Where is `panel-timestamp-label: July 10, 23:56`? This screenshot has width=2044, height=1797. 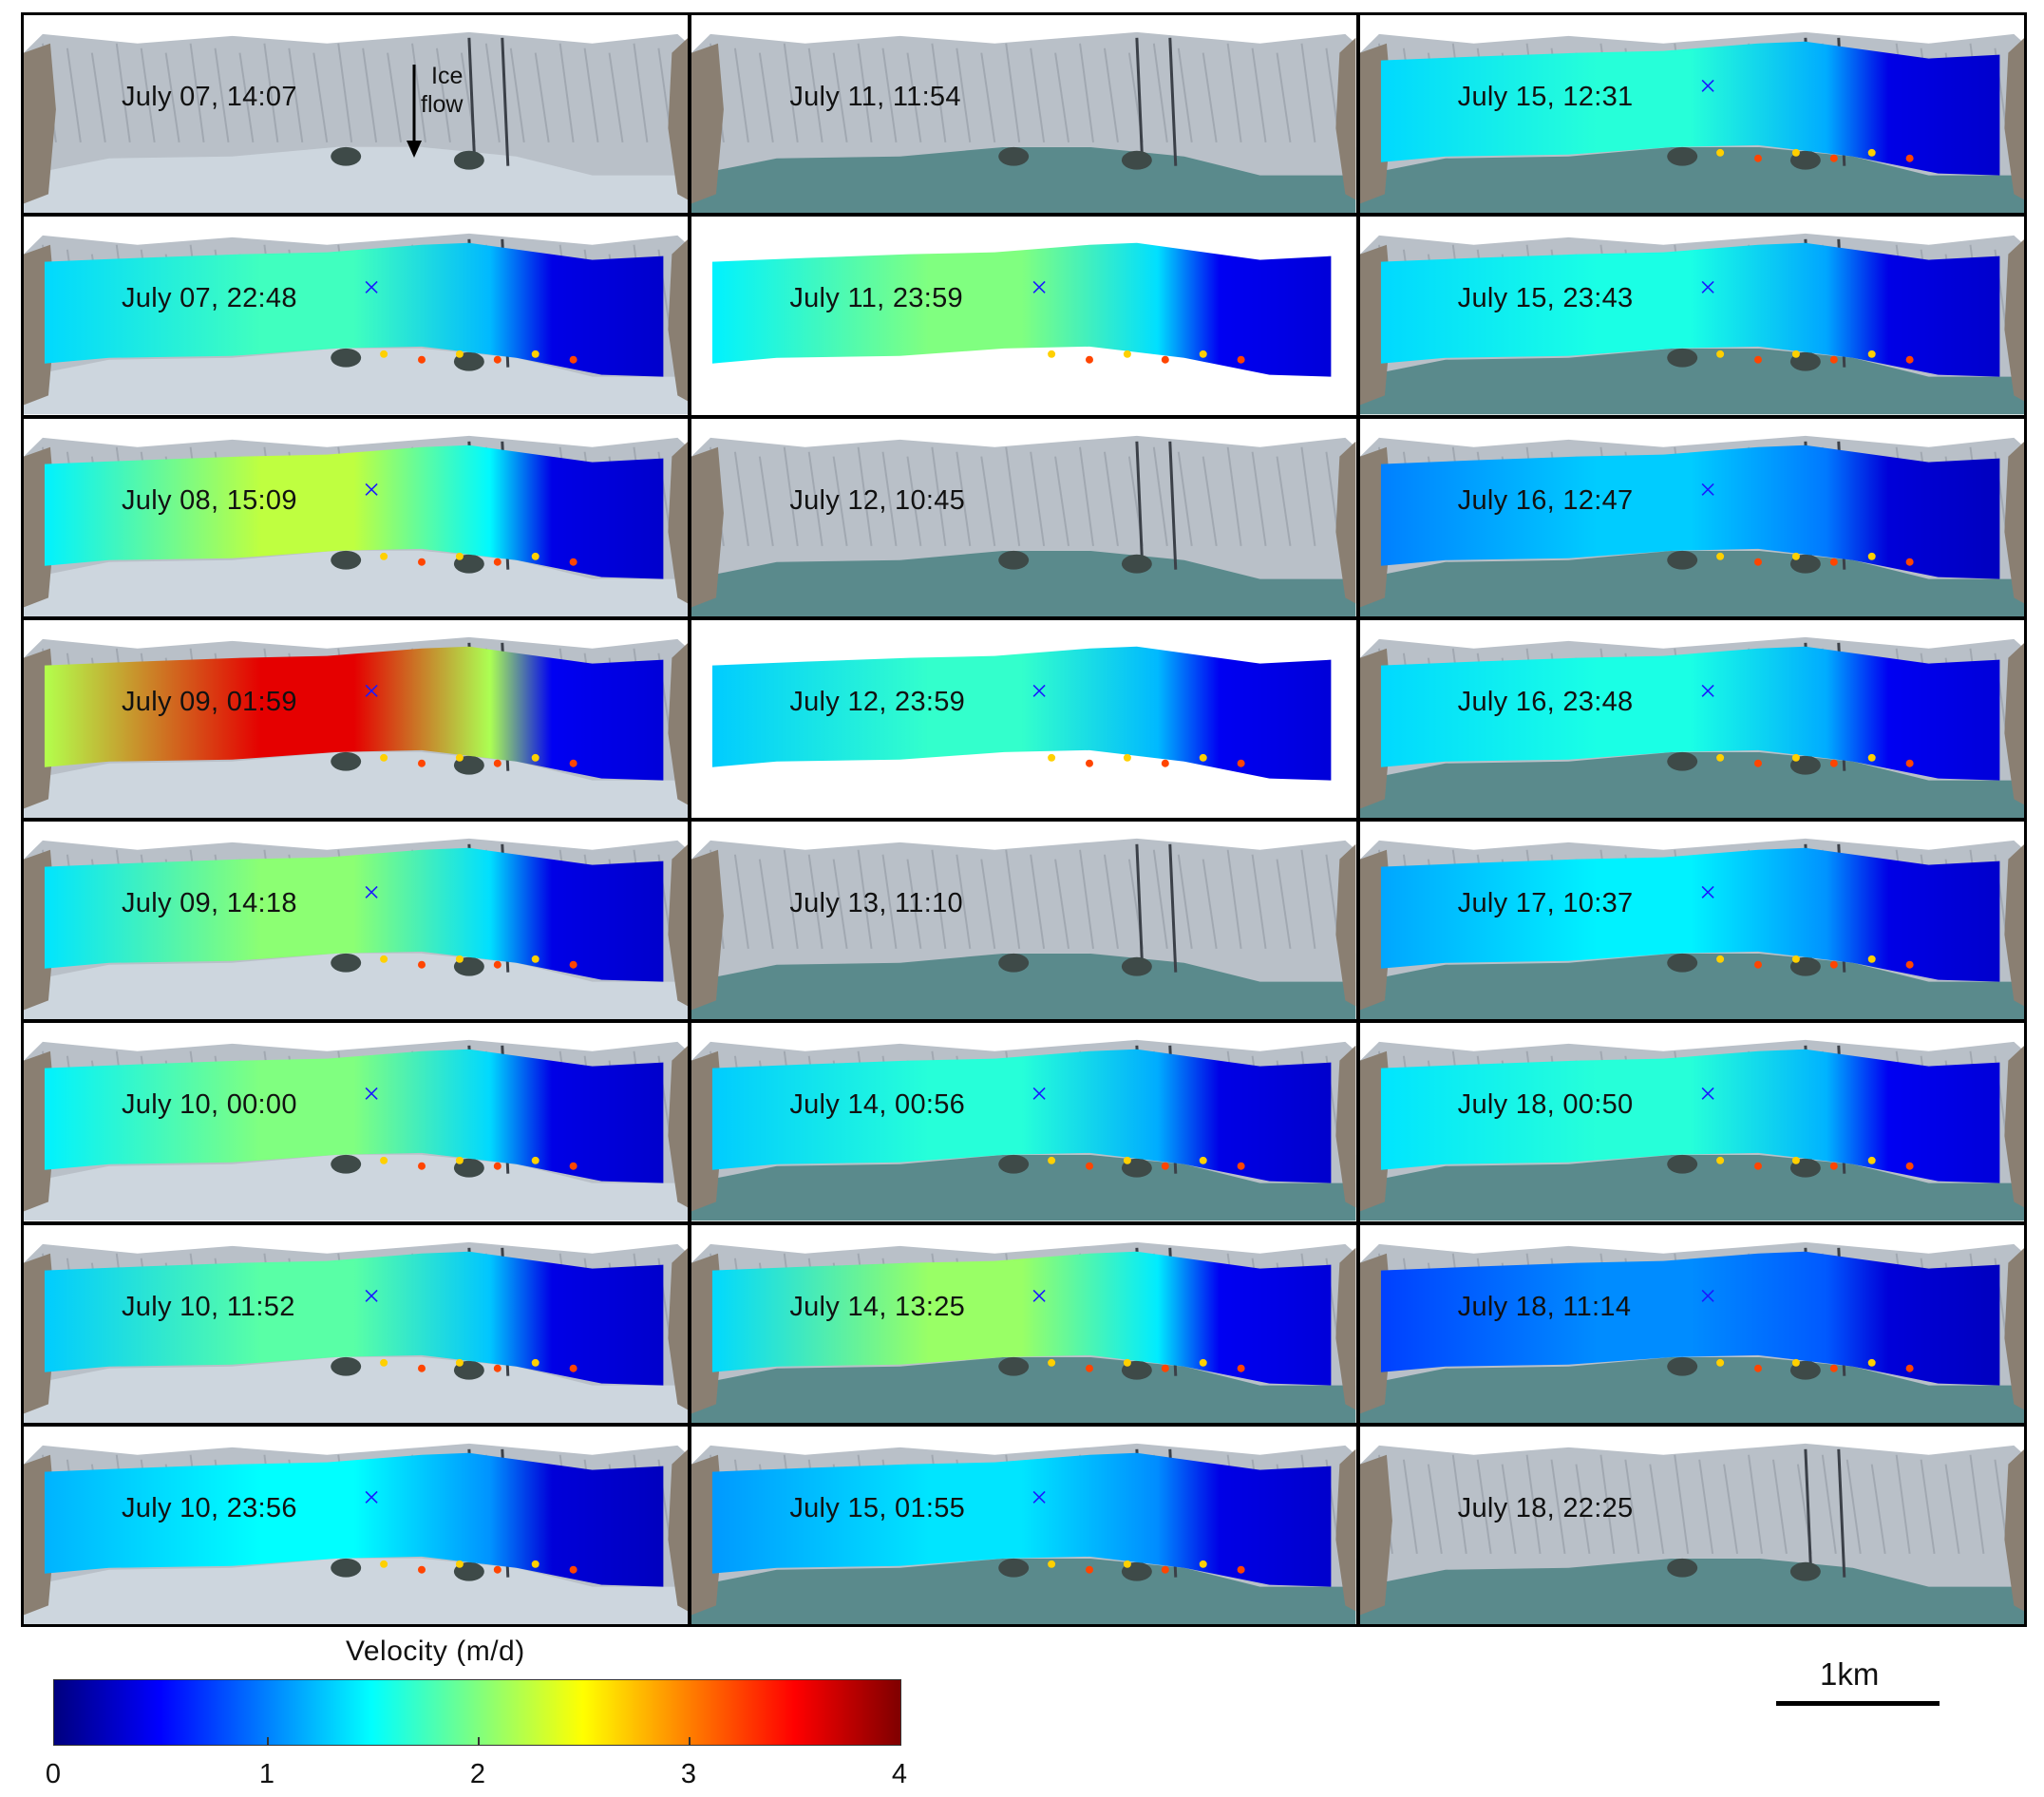
panel-timestamp-label: July 10, 23:56 is located at coordinates (209, 1507).